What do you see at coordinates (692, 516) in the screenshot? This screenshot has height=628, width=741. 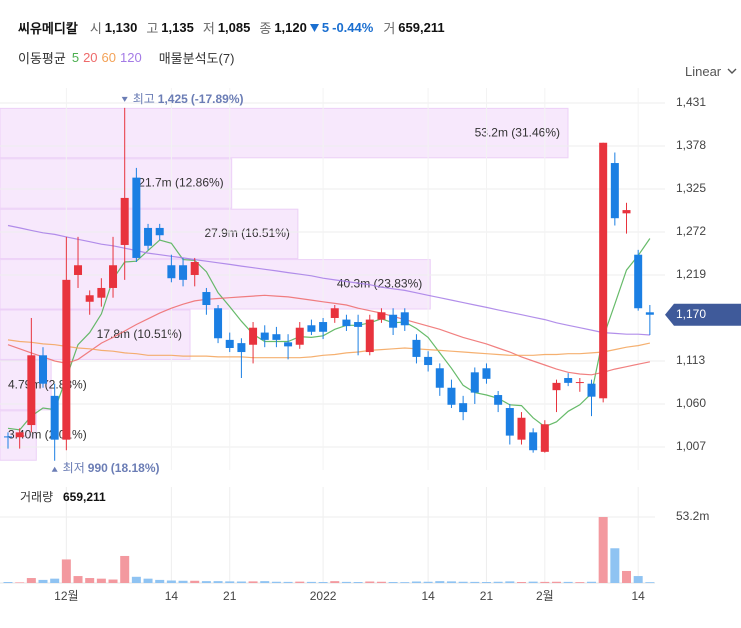 I see `y-tick-label: 53.2m` at bounding box center [692, 516].